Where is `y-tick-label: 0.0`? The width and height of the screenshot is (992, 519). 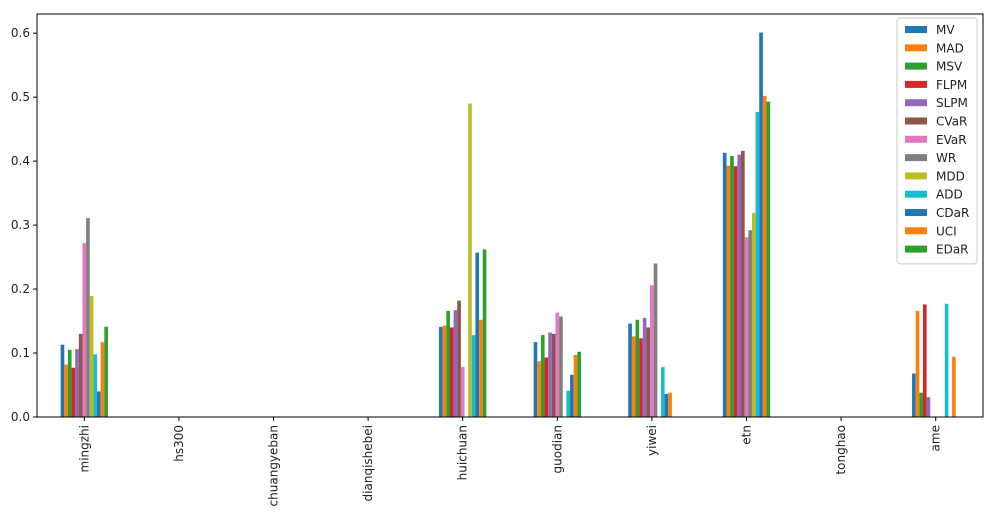
y-tick-label: 0.0 is located at coordinates (20, 417).